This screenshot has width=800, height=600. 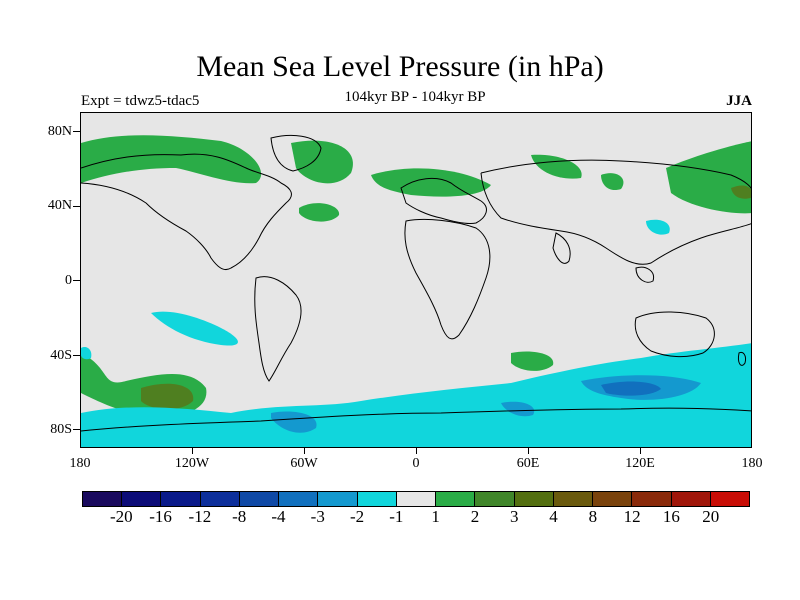 I want to click on colorbar-label: 20, so click(x=711, y=516).